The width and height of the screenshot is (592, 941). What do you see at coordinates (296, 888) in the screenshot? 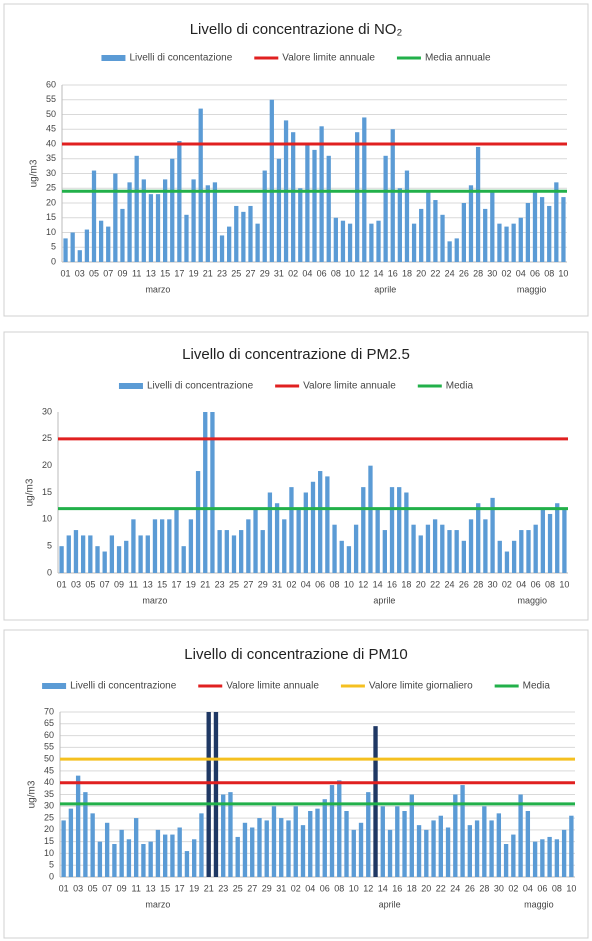
I see `x-tick-label: 02` at bounding box center [296, 888].